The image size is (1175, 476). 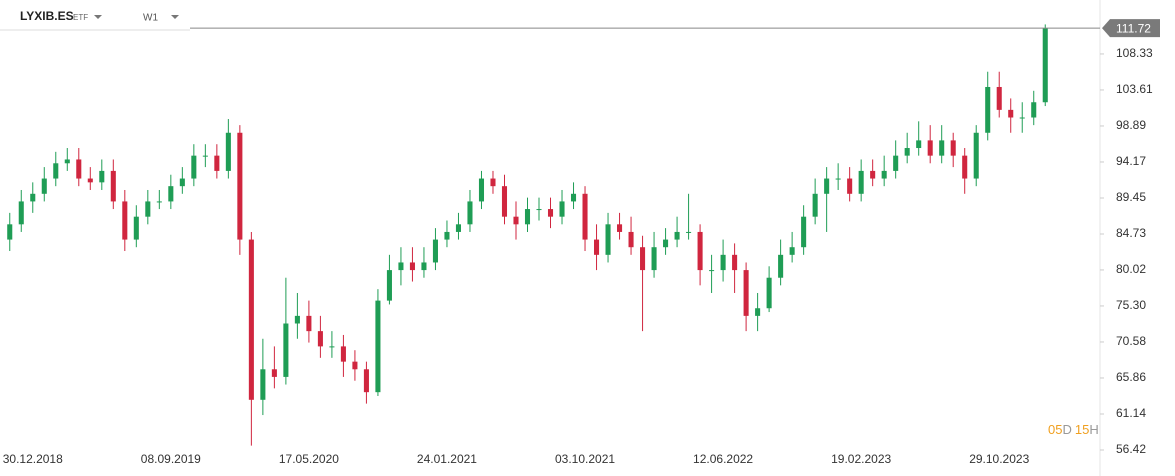 What do you see at coordinates (175, 17) in the screenshot?
I see `timeframe-dropdown` at bounding box center [175, 17].